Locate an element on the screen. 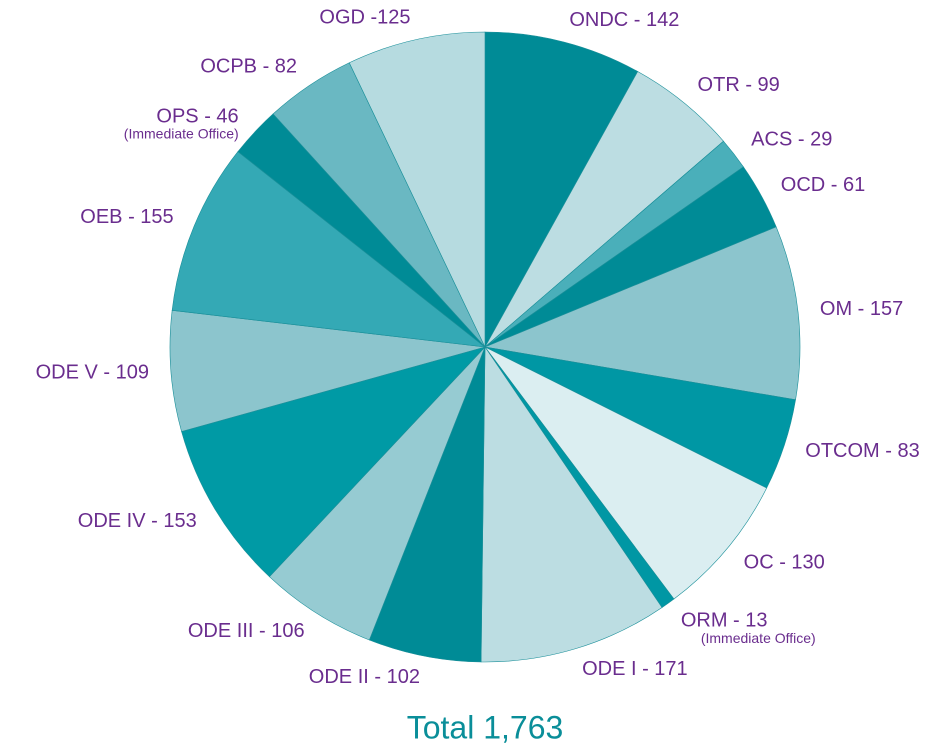  slice-label: OEB - 155 is located at coordinates (126, 217).